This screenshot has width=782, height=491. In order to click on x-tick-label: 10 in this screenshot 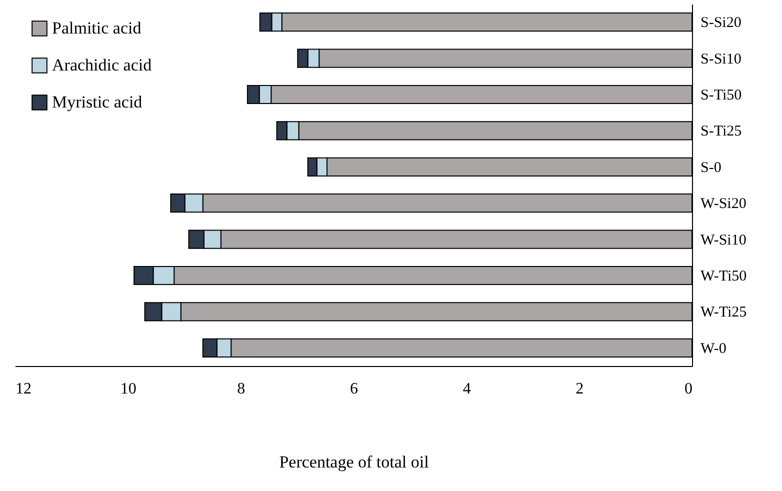, I will do `click(128, 389)`.